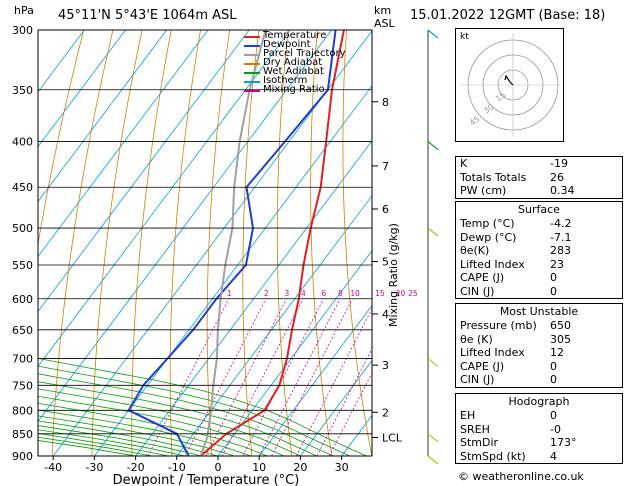 Image resolution: width=629 pixels, height=486 pixels. I want to click on index-row: Totals Totals 26, so click(539, 178).